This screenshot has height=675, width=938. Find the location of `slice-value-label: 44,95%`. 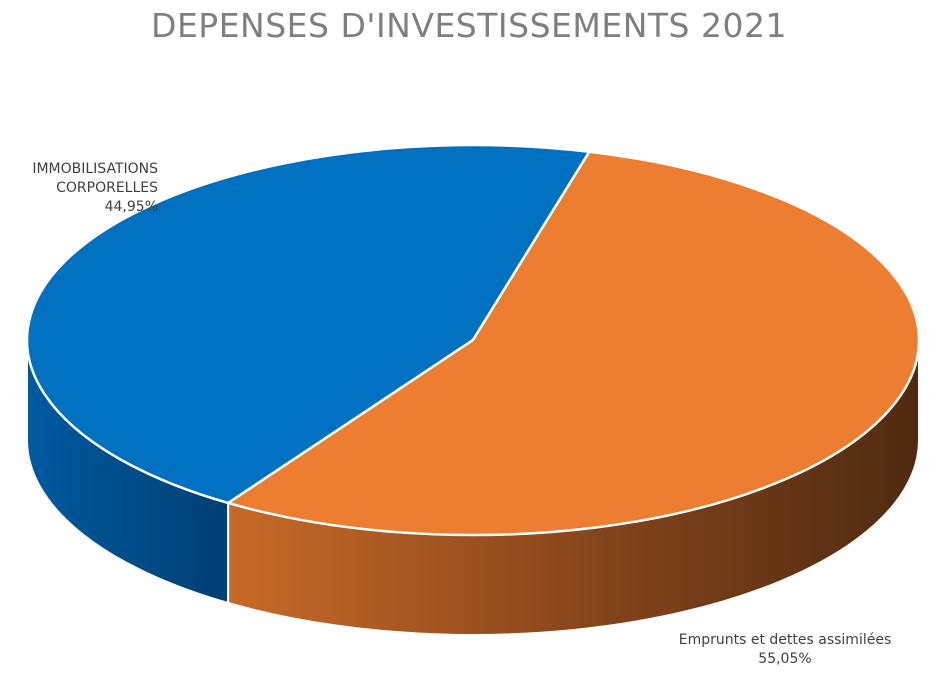

slice-value-label: 44,95% is located at coordinates (131, 207).